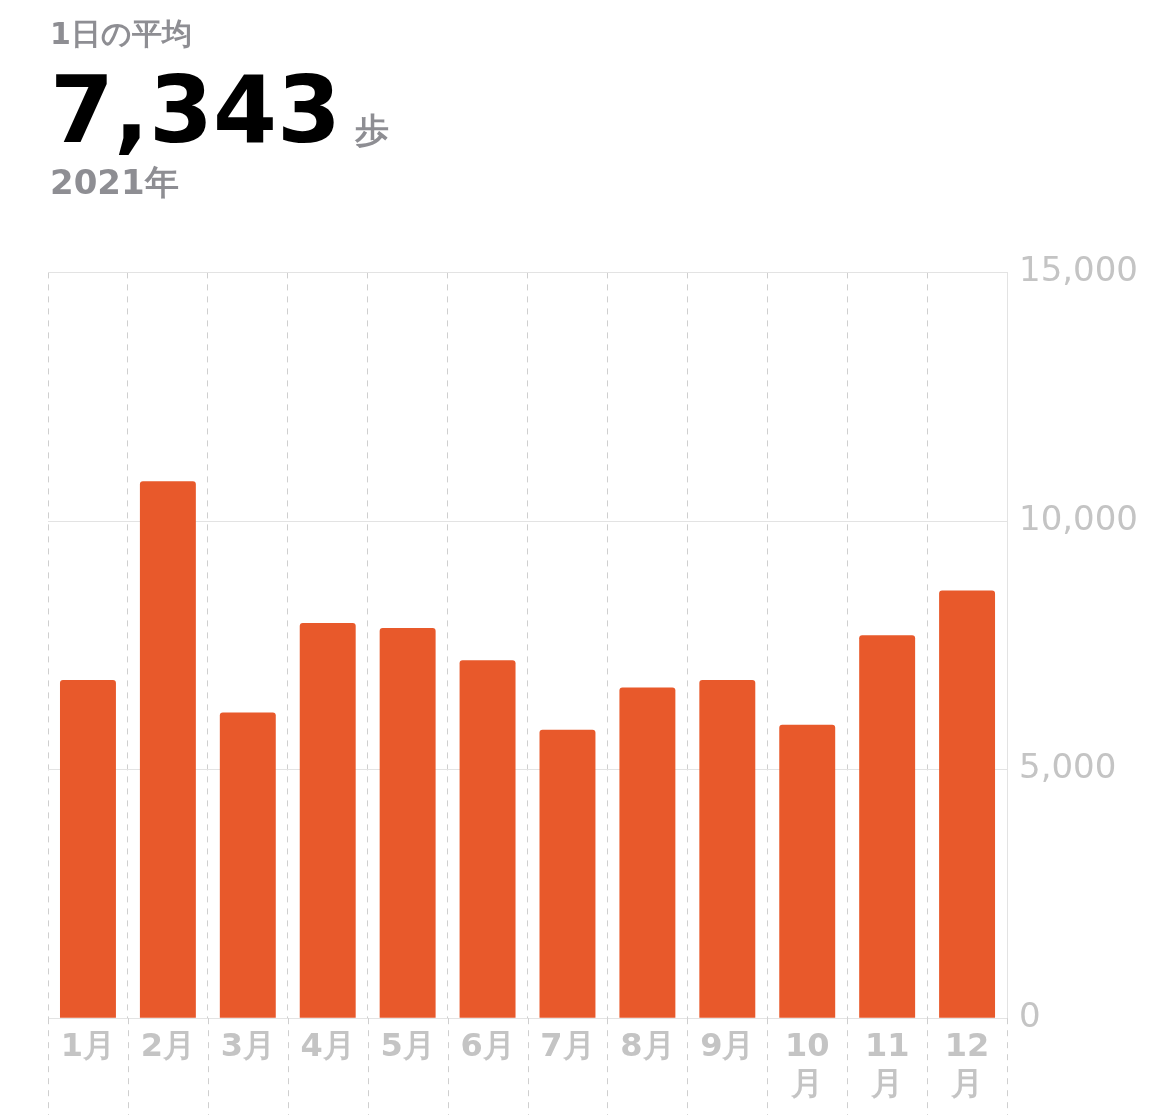  What do you see at coordinates (121, 34) in the screenshot?
I see `chart-title: 1日の平均` at bounding box center [121, 34].